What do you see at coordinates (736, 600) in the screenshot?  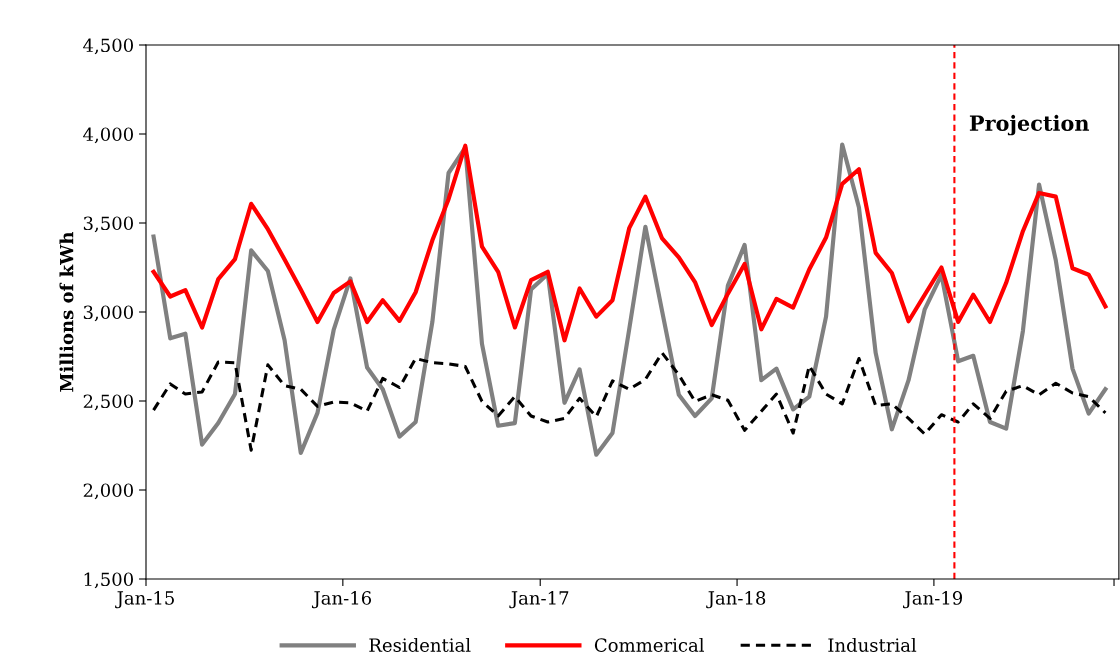 I see `x-tick-label: Jan-18` at bounding box center [736, 600].